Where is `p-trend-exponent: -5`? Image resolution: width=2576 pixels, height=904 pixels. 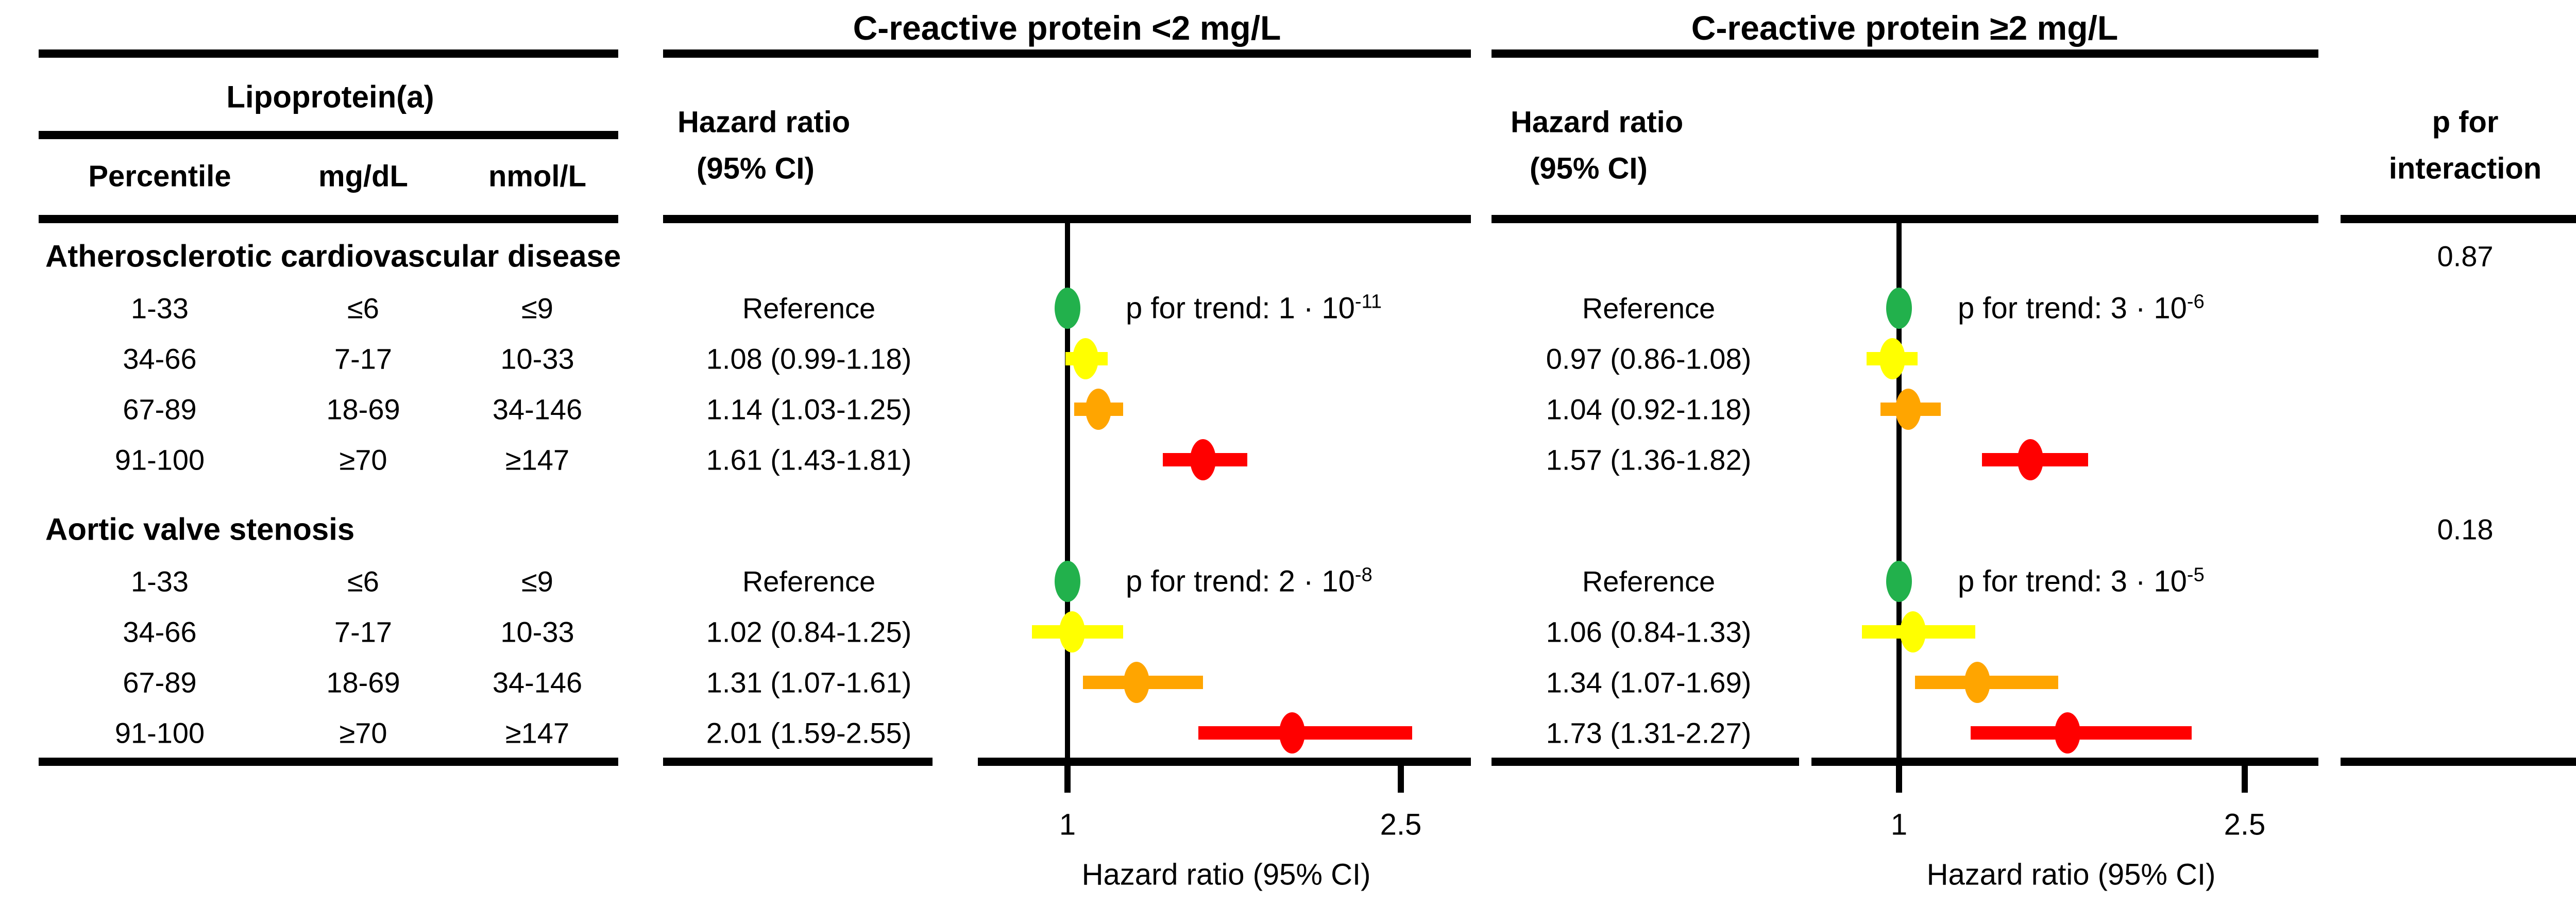
p-trend-exponent: -5 is located at coordinates (2196, 575).